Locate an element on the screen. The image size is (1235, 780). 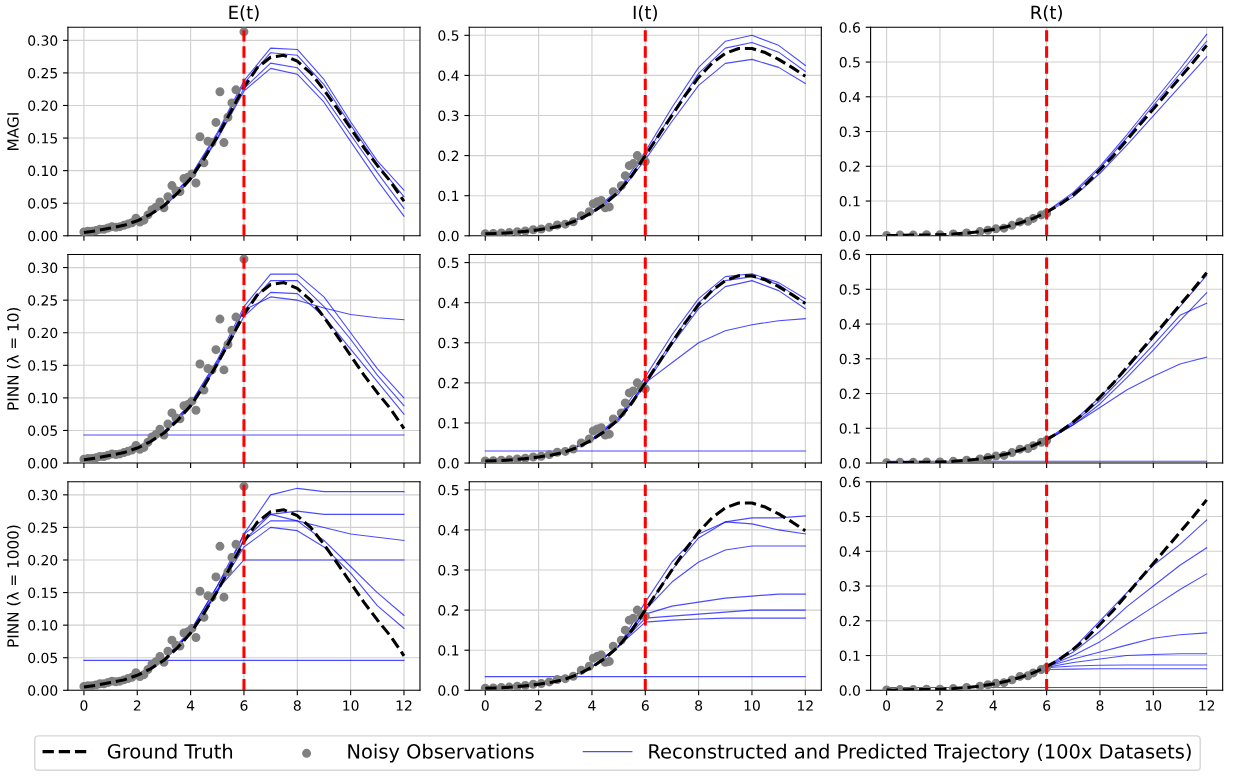
y-axis-title: PINN (λ = 1000) is located at coordinates (13, 586).